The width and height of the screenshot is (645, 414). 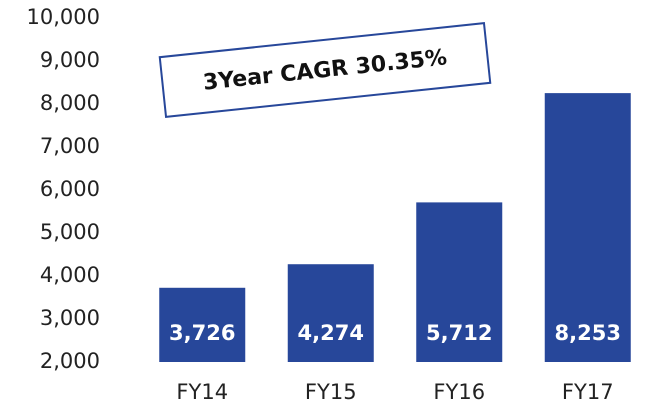 I want to click on value-label: 5,712, so click(x=459, y=333).